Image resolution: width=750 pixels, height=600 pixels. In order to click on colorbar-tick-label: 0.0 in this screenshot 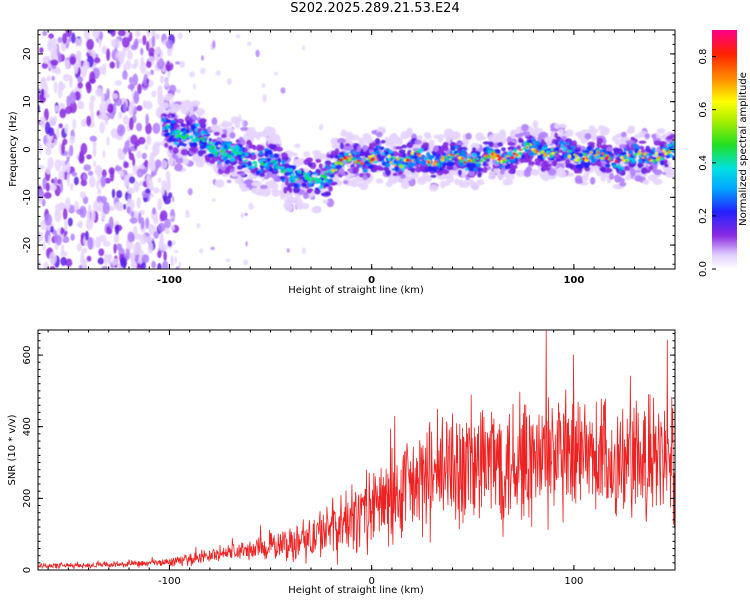, I will do `click(703, 269)`.